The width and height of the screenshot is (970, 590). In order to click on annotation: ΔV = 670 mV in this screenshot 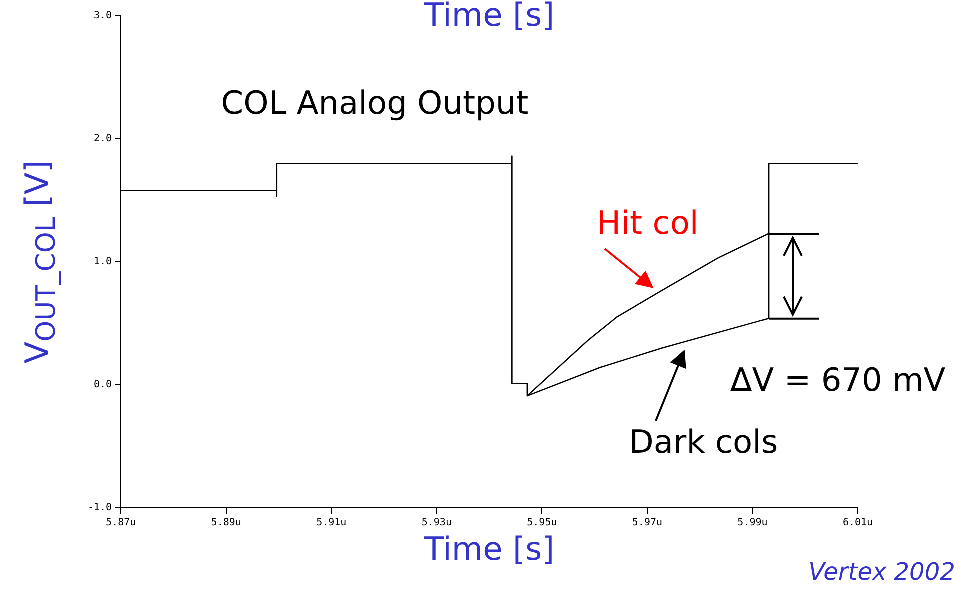, I will do `click(838, 380)`.